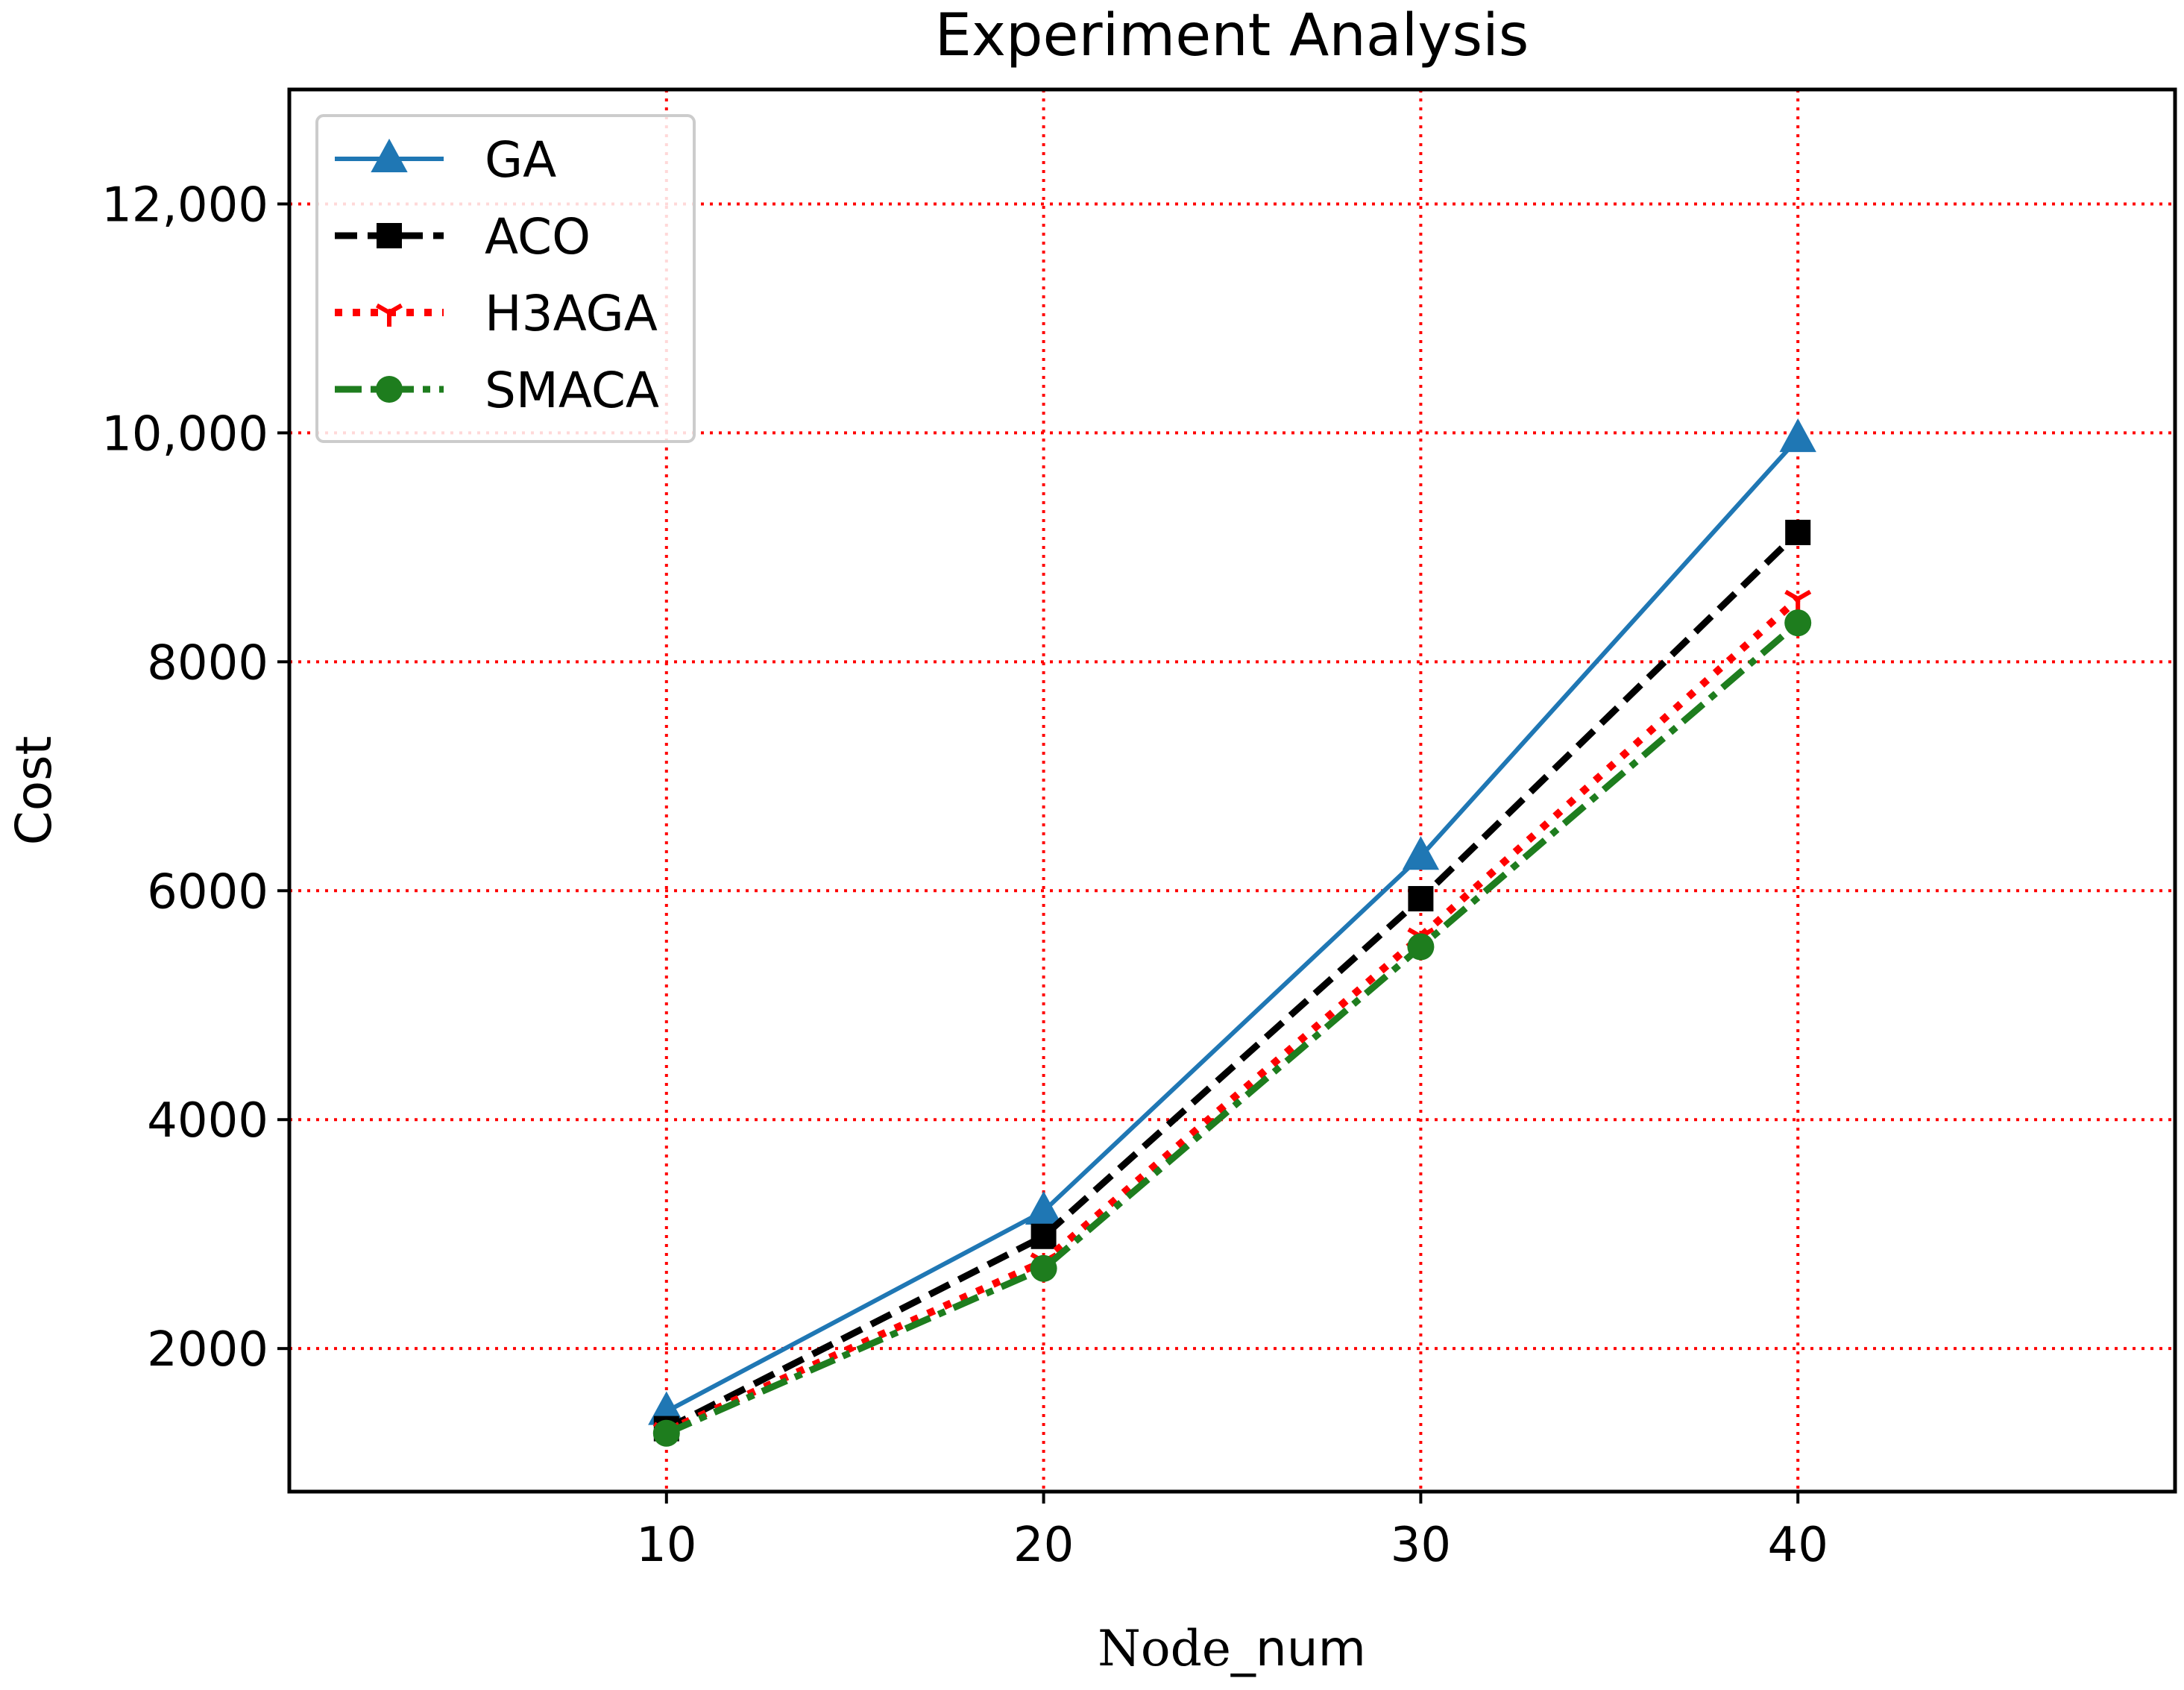 This screenshot has width=2184, height=1690. What do you see at coordinates (572, 390) in the screenshot?
I see `legend-label: SMACA` at bounding box center [572, 390].